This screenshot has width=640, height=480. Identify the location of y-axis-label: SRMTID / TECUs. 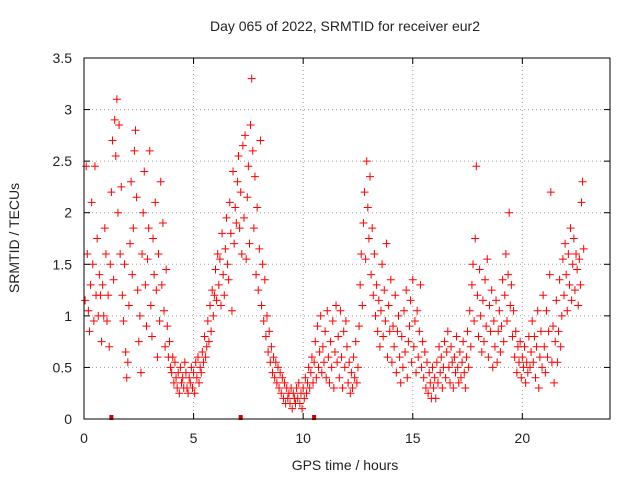
(14, 238).